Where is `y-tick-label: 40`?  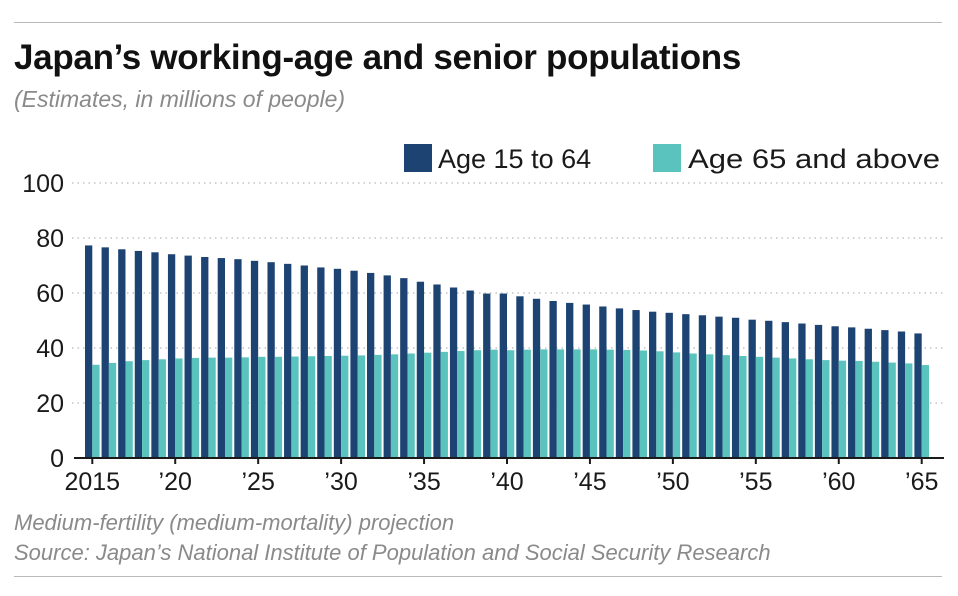
y-tick-label: 40 is located at coordinates (50, 349).